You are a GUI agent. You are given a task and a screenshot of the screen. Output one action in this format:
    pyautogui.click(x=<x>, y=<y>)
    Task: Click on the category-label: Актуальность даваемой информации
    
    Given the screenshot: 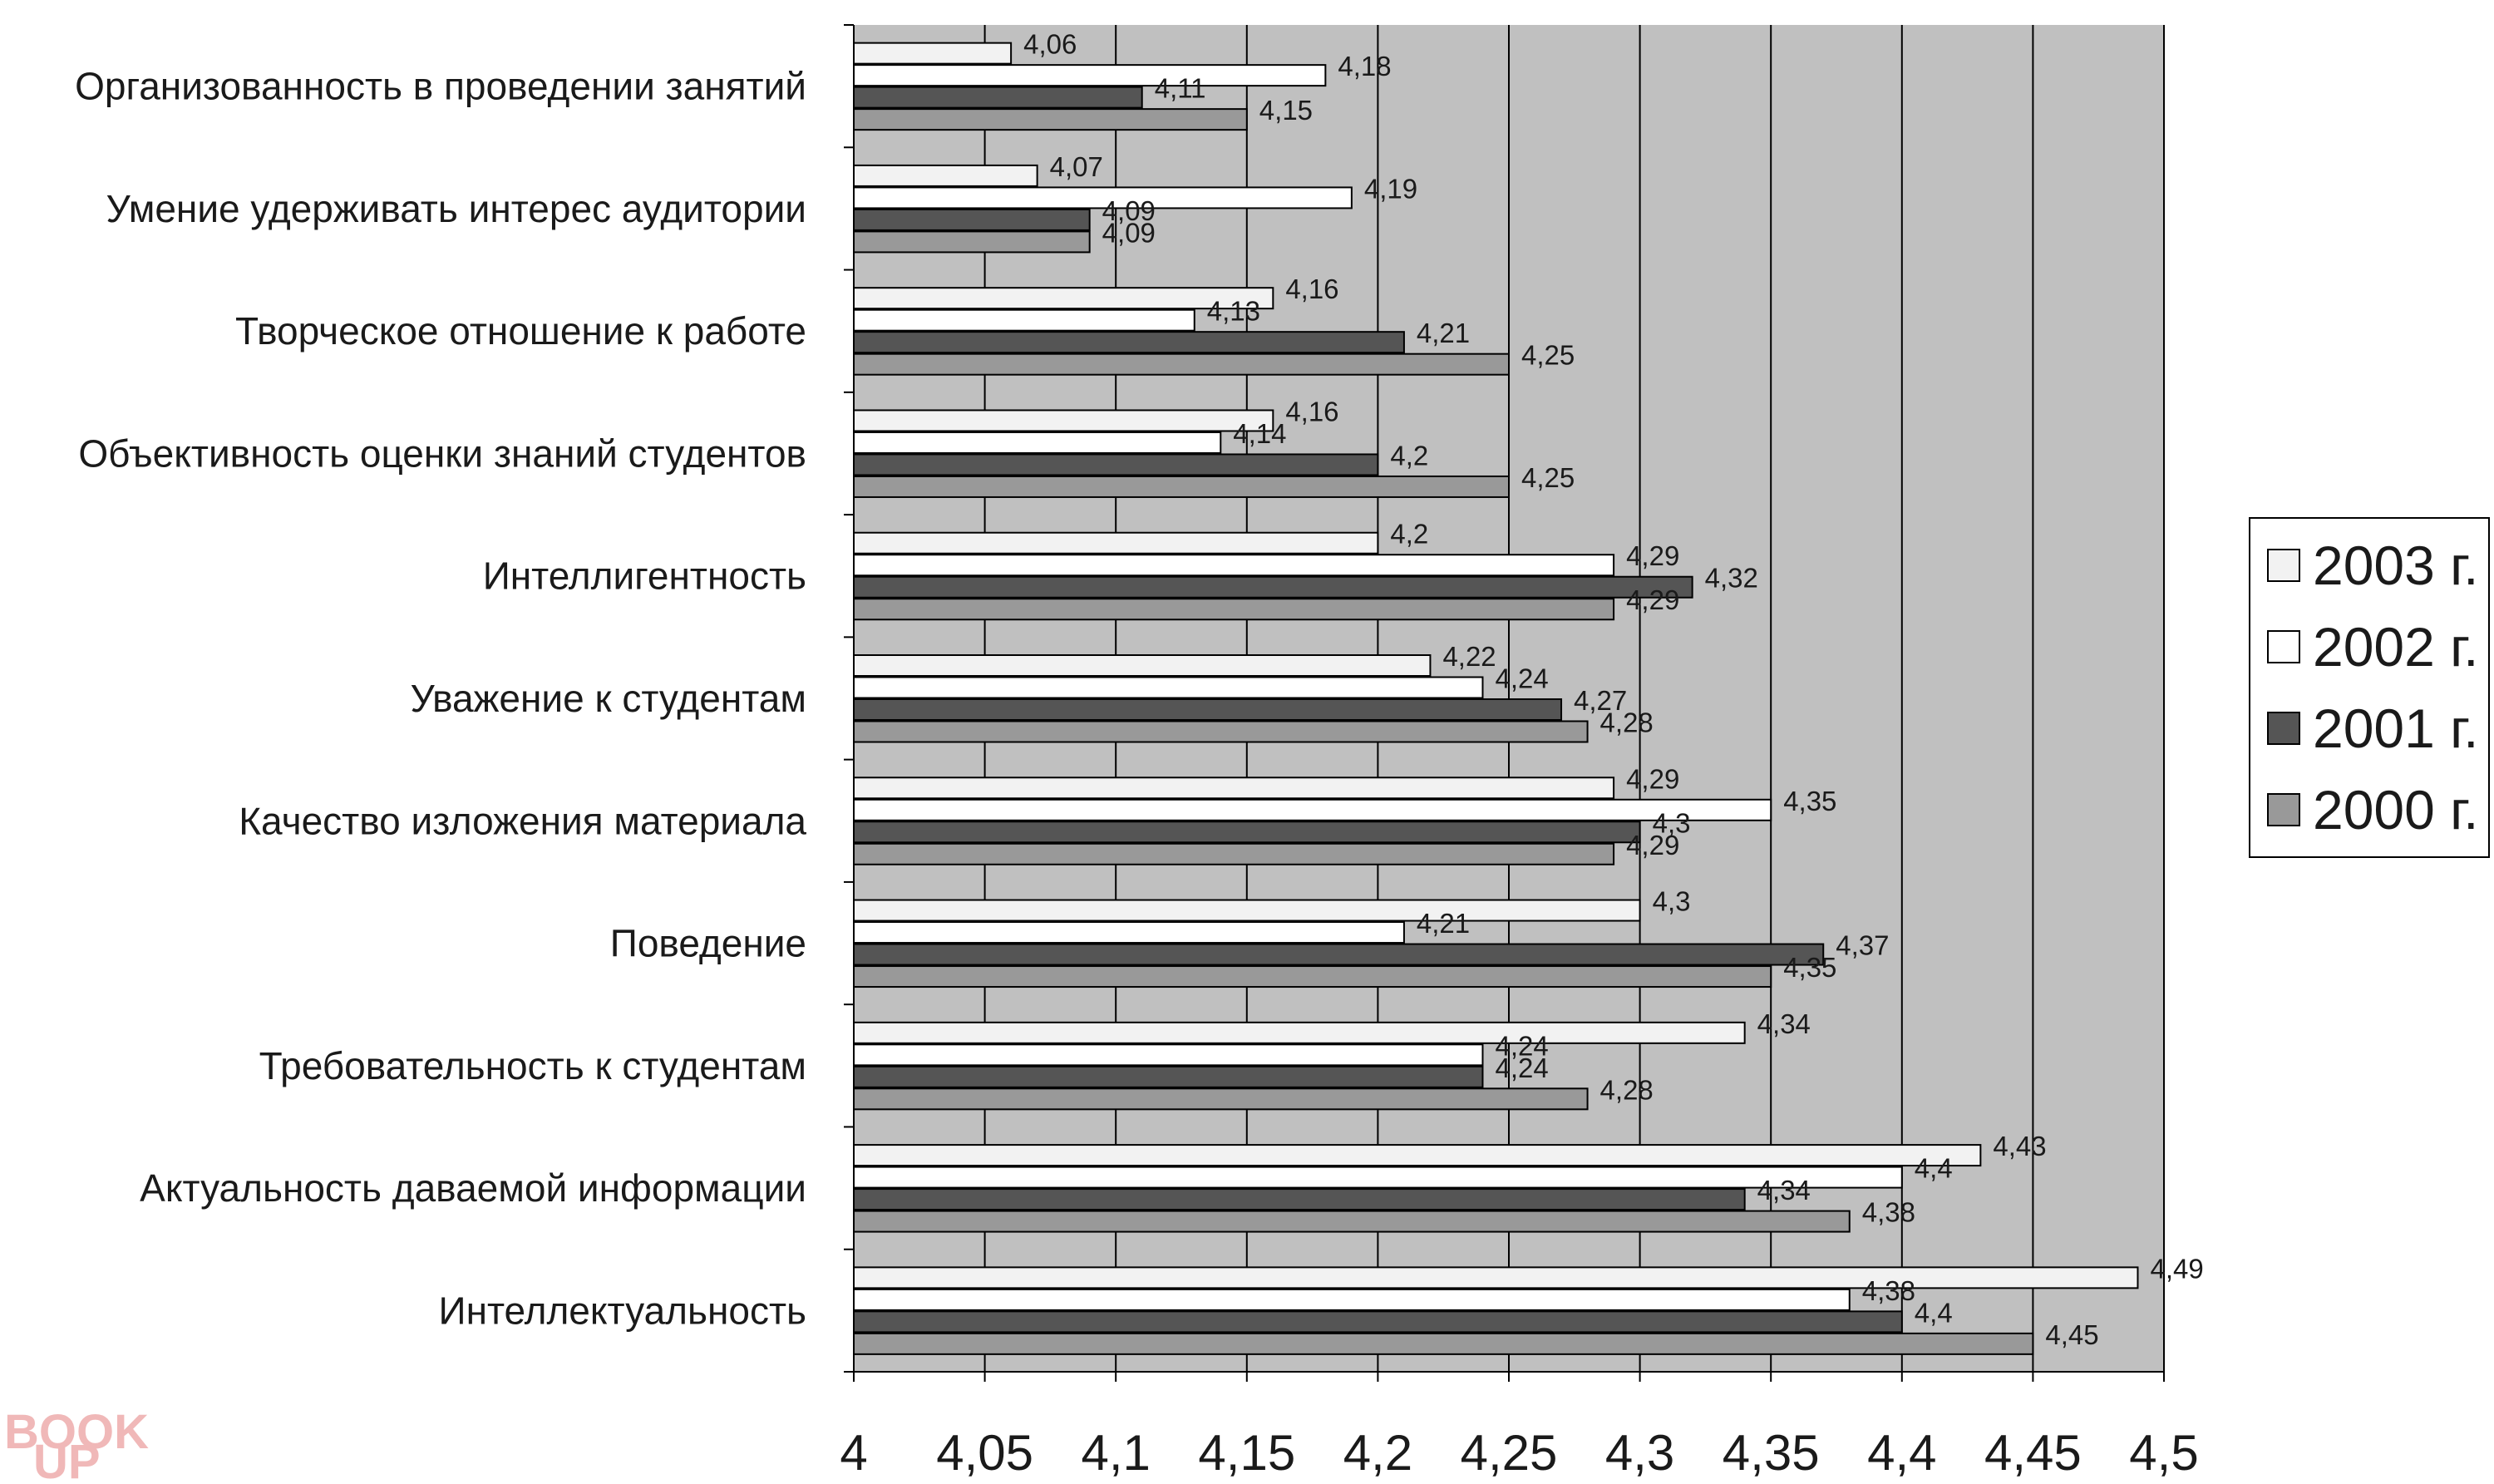 What is the action you would take?
    pyautogui.click(x=473, y=1188)
    